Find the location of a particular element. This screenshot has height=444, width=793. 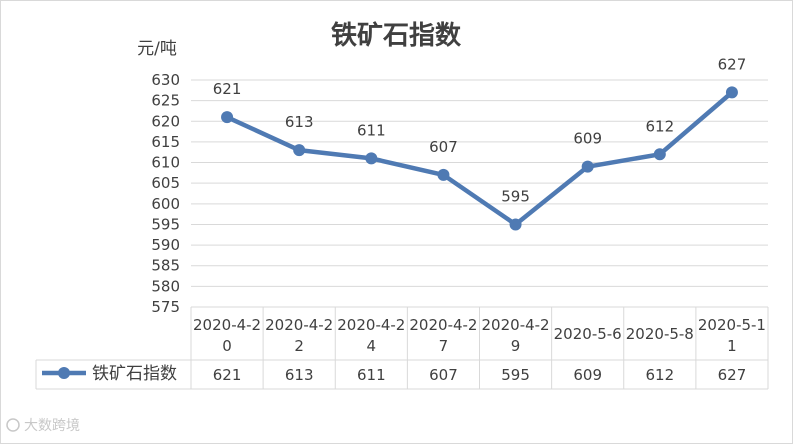

table-value-cell: 613 is located at coordinates (299, 375).